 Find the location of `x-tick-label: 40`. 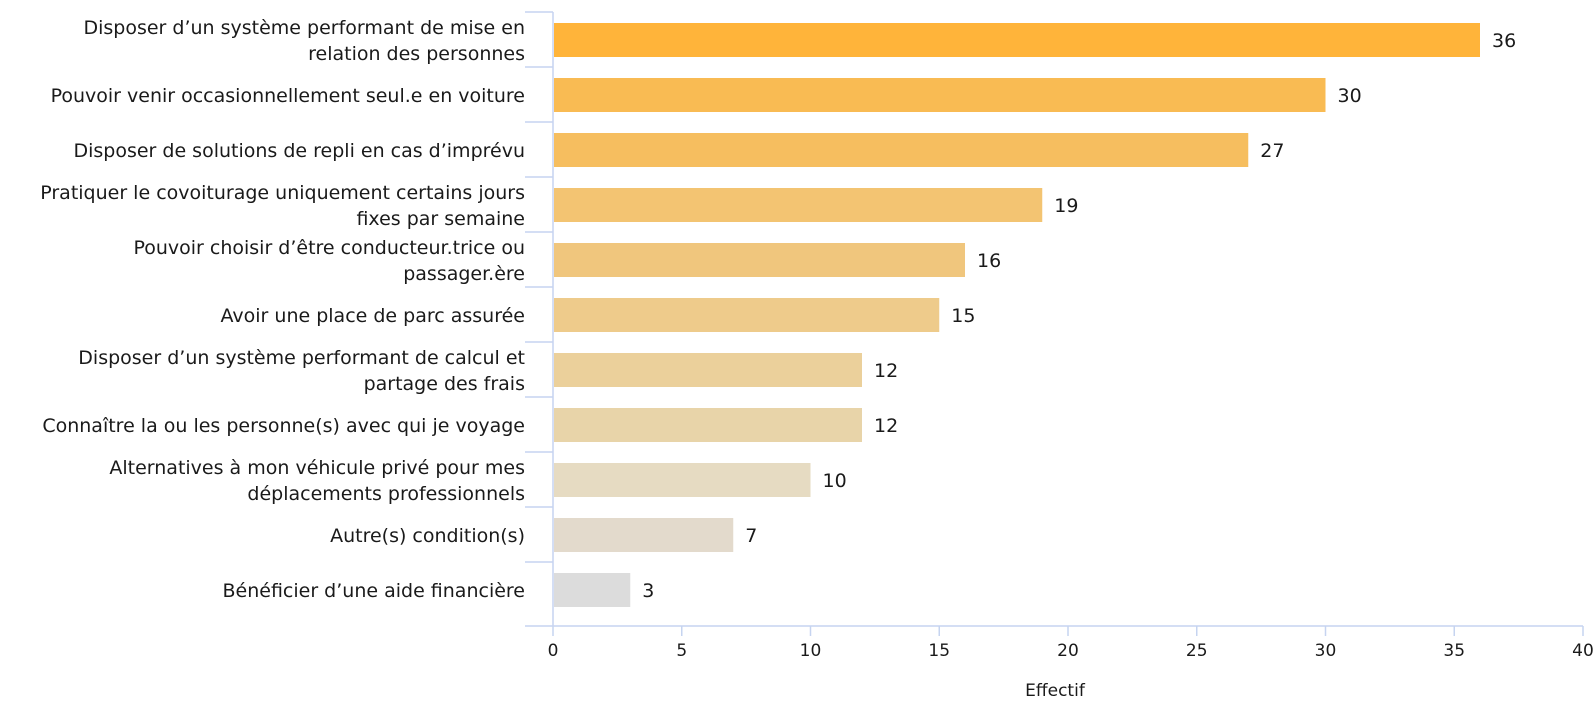

x-tick-label: 40 is located at coordinates (1583, 651).